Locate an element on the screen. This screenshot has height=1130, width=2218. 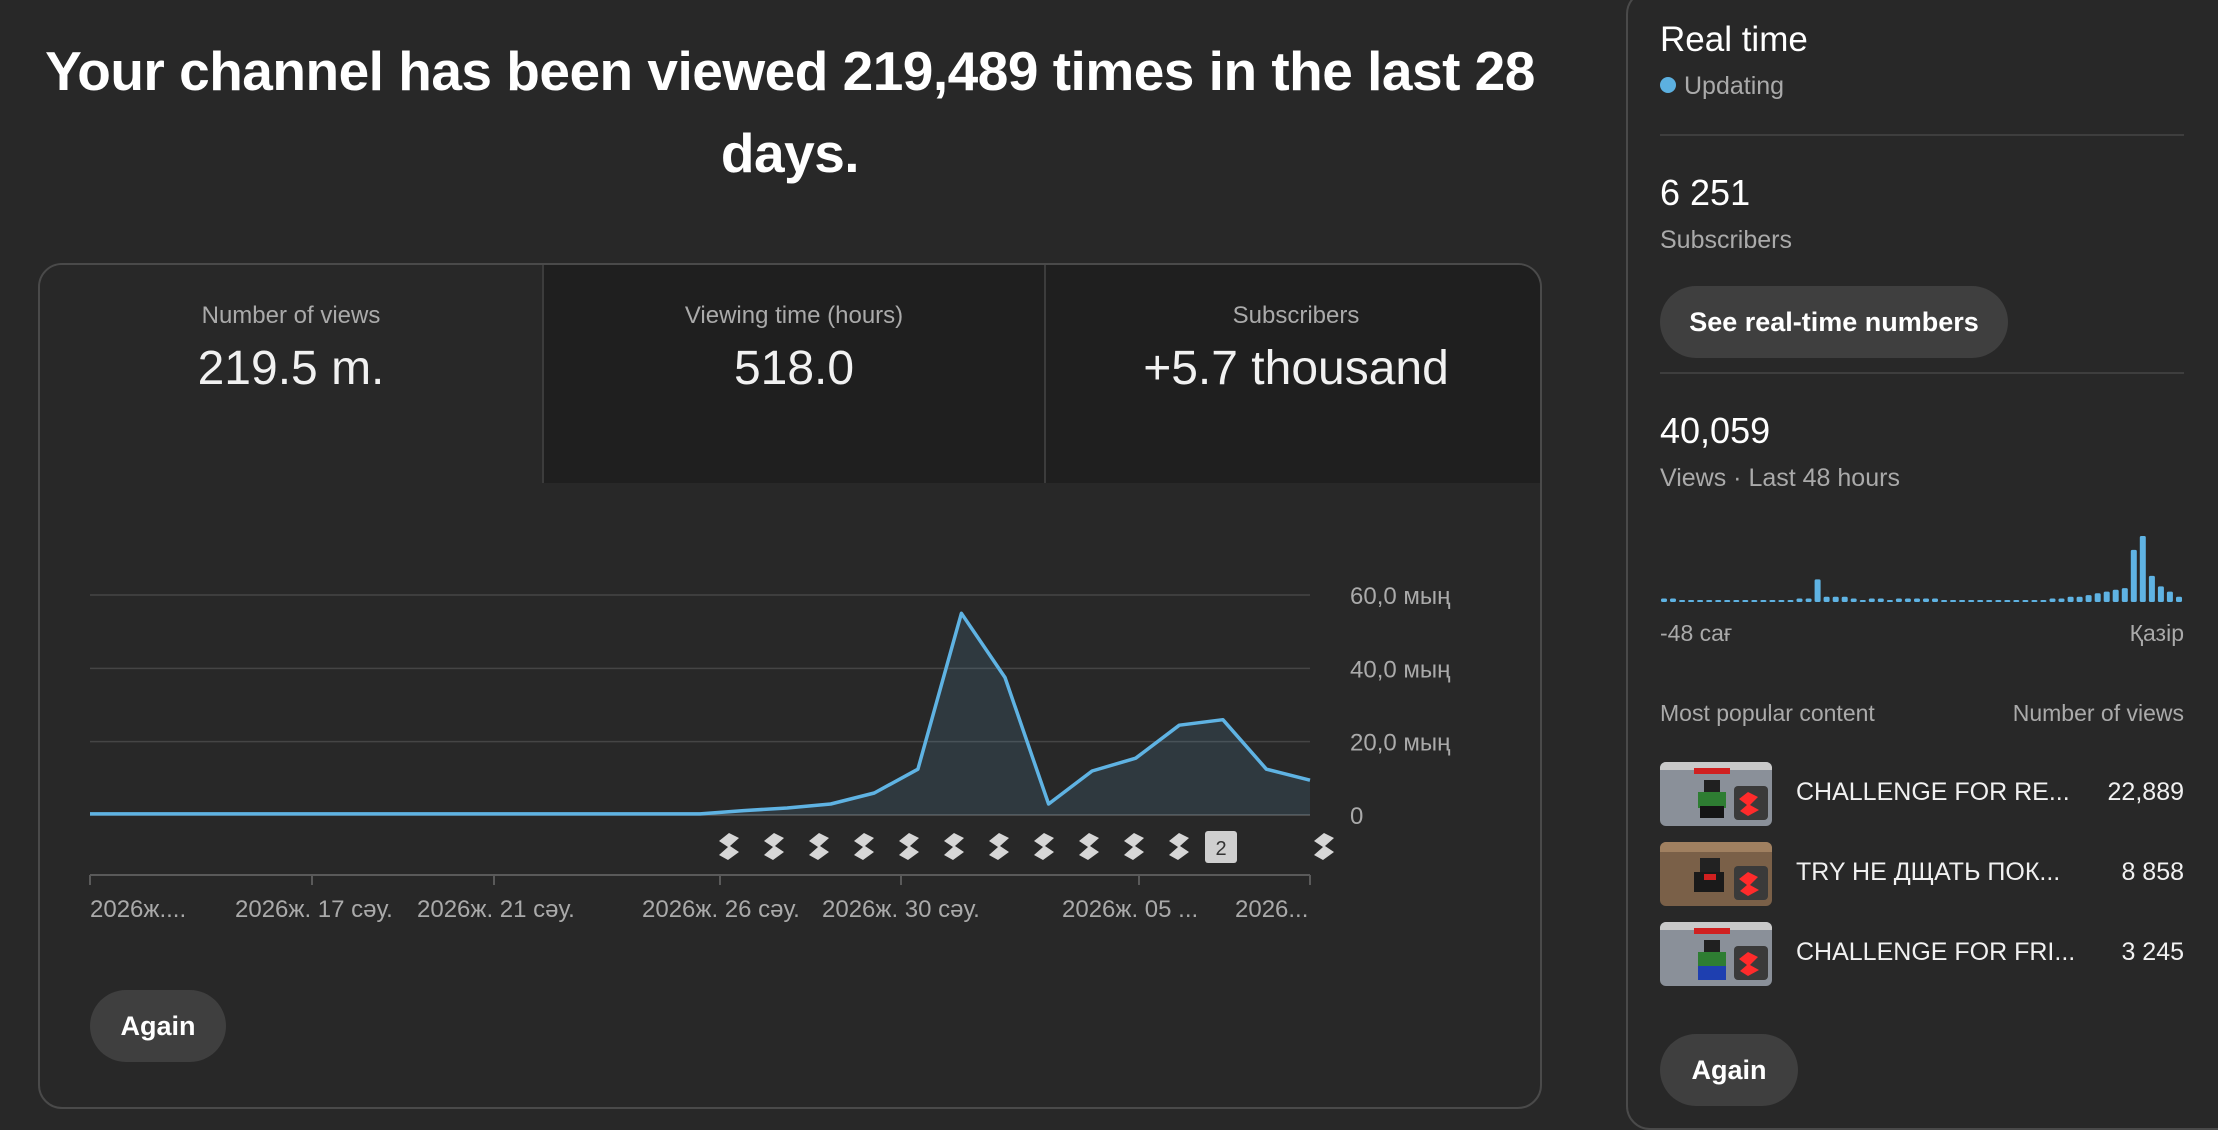
realtime-title: Real time is located at coordinates (1734, 40).